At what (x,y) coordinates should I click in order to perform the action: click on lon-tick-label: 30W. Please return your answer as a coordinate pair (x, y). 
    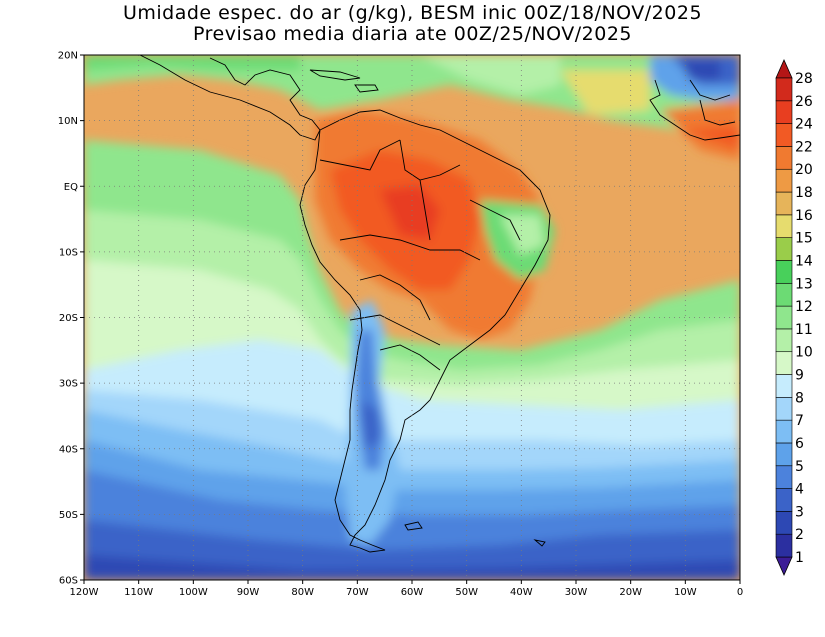
    Looking at the image, I should click on (576, 592).